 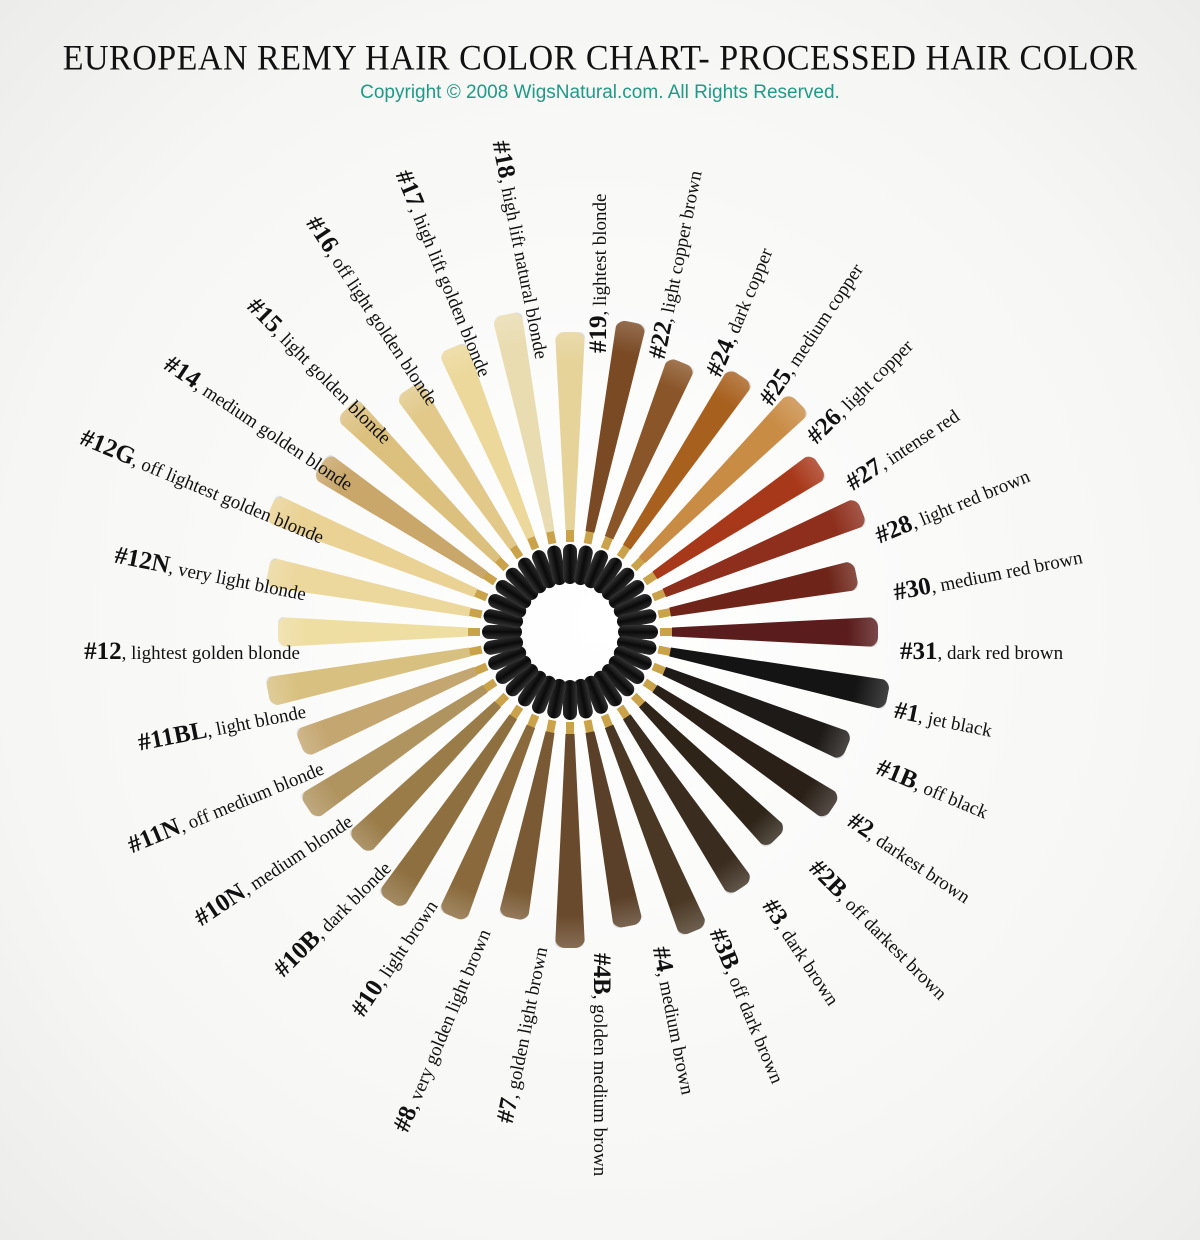 I want to click on swatch-label: #31, dark red brown, so click(x=982, y=652).